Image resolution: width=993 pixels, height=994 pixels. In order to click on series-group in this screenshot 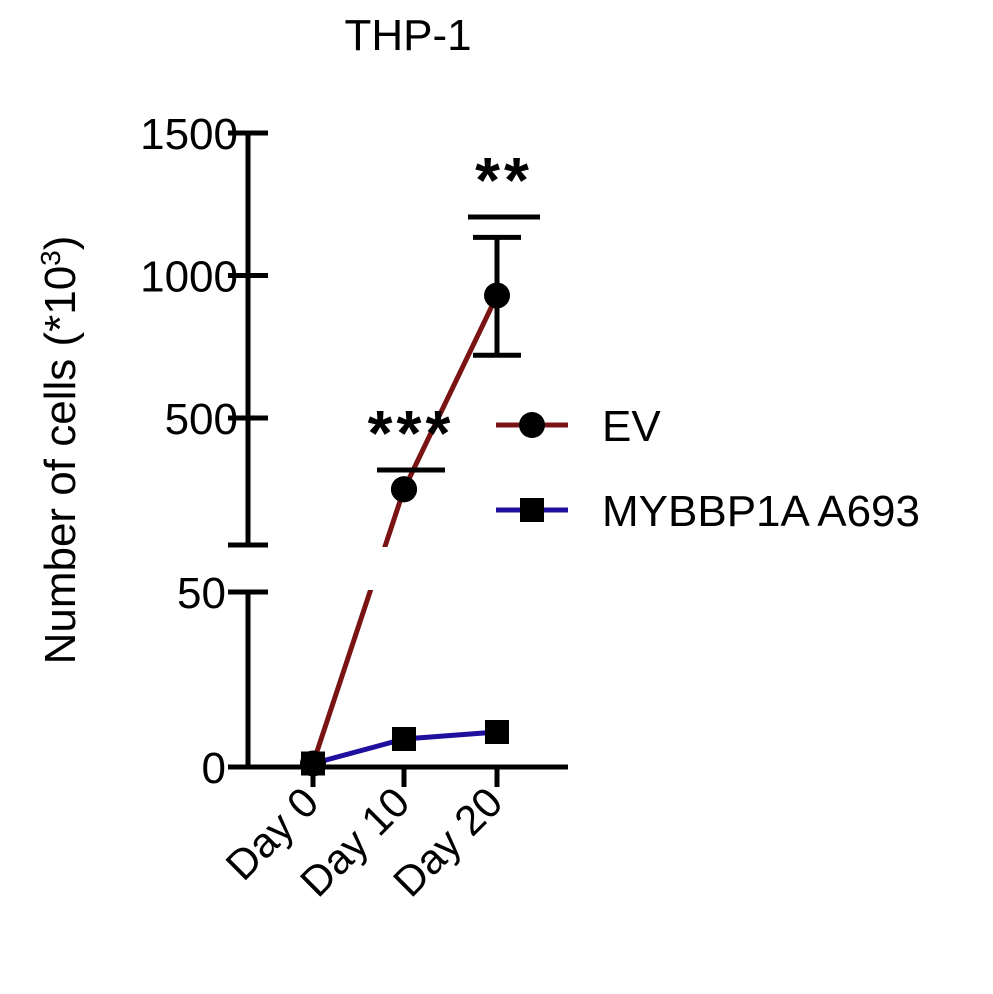, I will do `click(410, 505)`.